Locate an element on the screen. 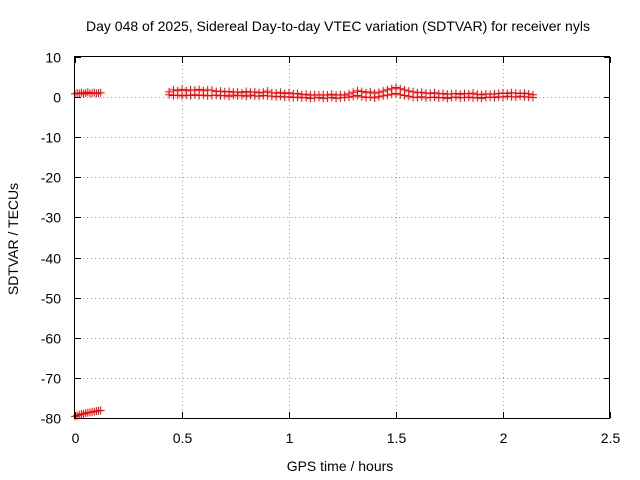  y-axis-label: SDTVAR / TECUs is located at coordinates (13, 239).